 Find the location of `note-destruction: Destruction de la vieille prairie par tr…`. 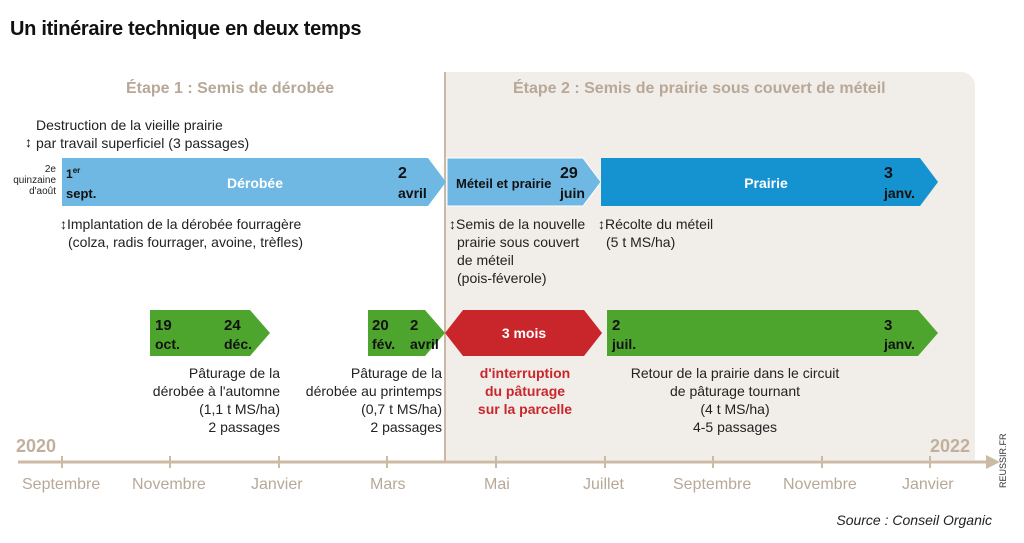

note-destruction: Destruction de la vieille prairie par tr… is located at coordinates (143, 134).